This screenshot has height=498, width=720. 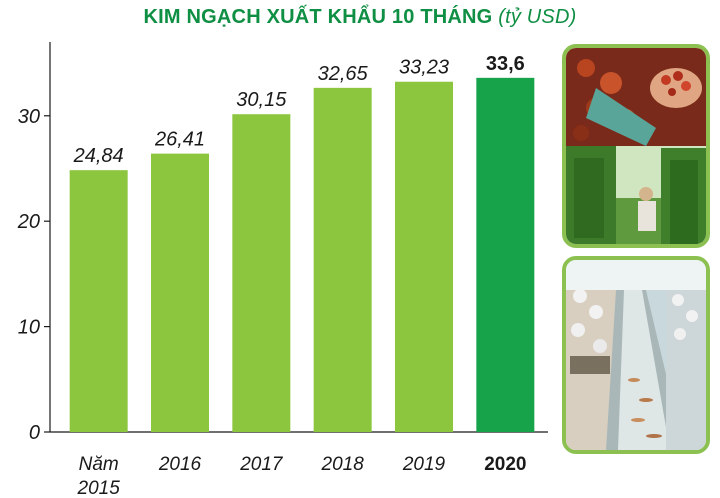 What do you see at coordinates (98, 156) in the screenshot?
I see `bar-value-label: 24,84` at bounding box center [98, 156].